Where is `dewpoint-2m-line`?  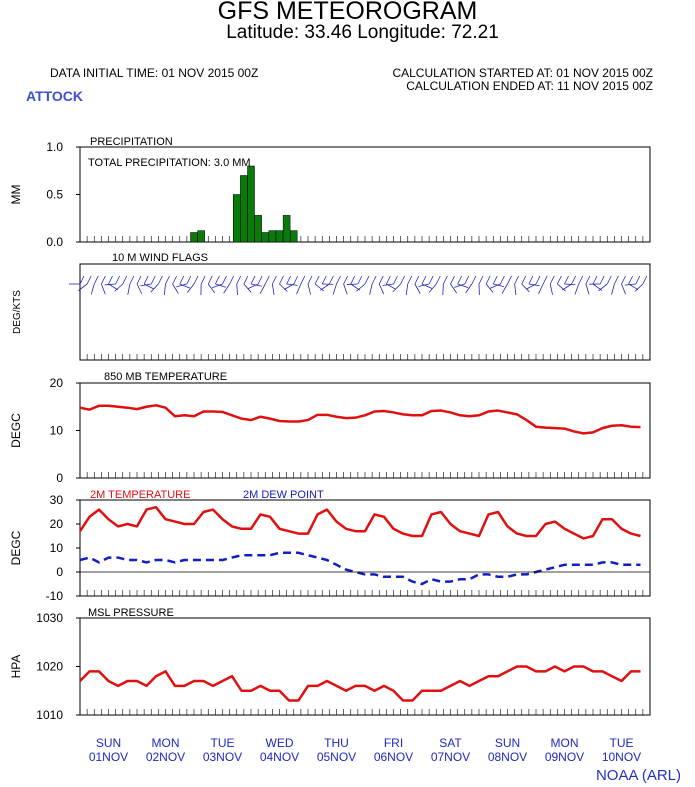
dewpoint-2m-line is located at coordinates (360, 568).